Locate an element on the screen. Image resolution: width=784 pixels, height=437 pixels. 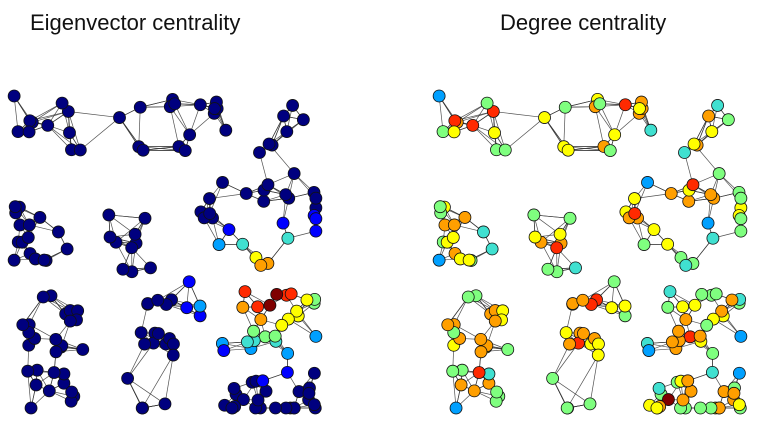
degree-centrality-title: Degree centrality is located at coordinates (583, 22).